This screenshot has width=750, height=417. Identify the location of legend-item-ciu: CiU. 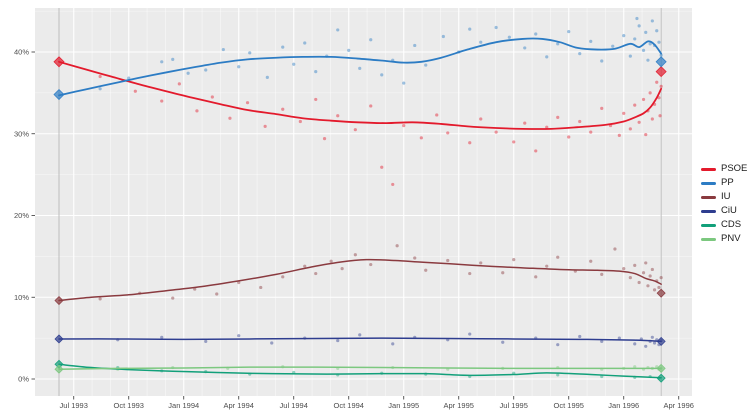
(724, 211).